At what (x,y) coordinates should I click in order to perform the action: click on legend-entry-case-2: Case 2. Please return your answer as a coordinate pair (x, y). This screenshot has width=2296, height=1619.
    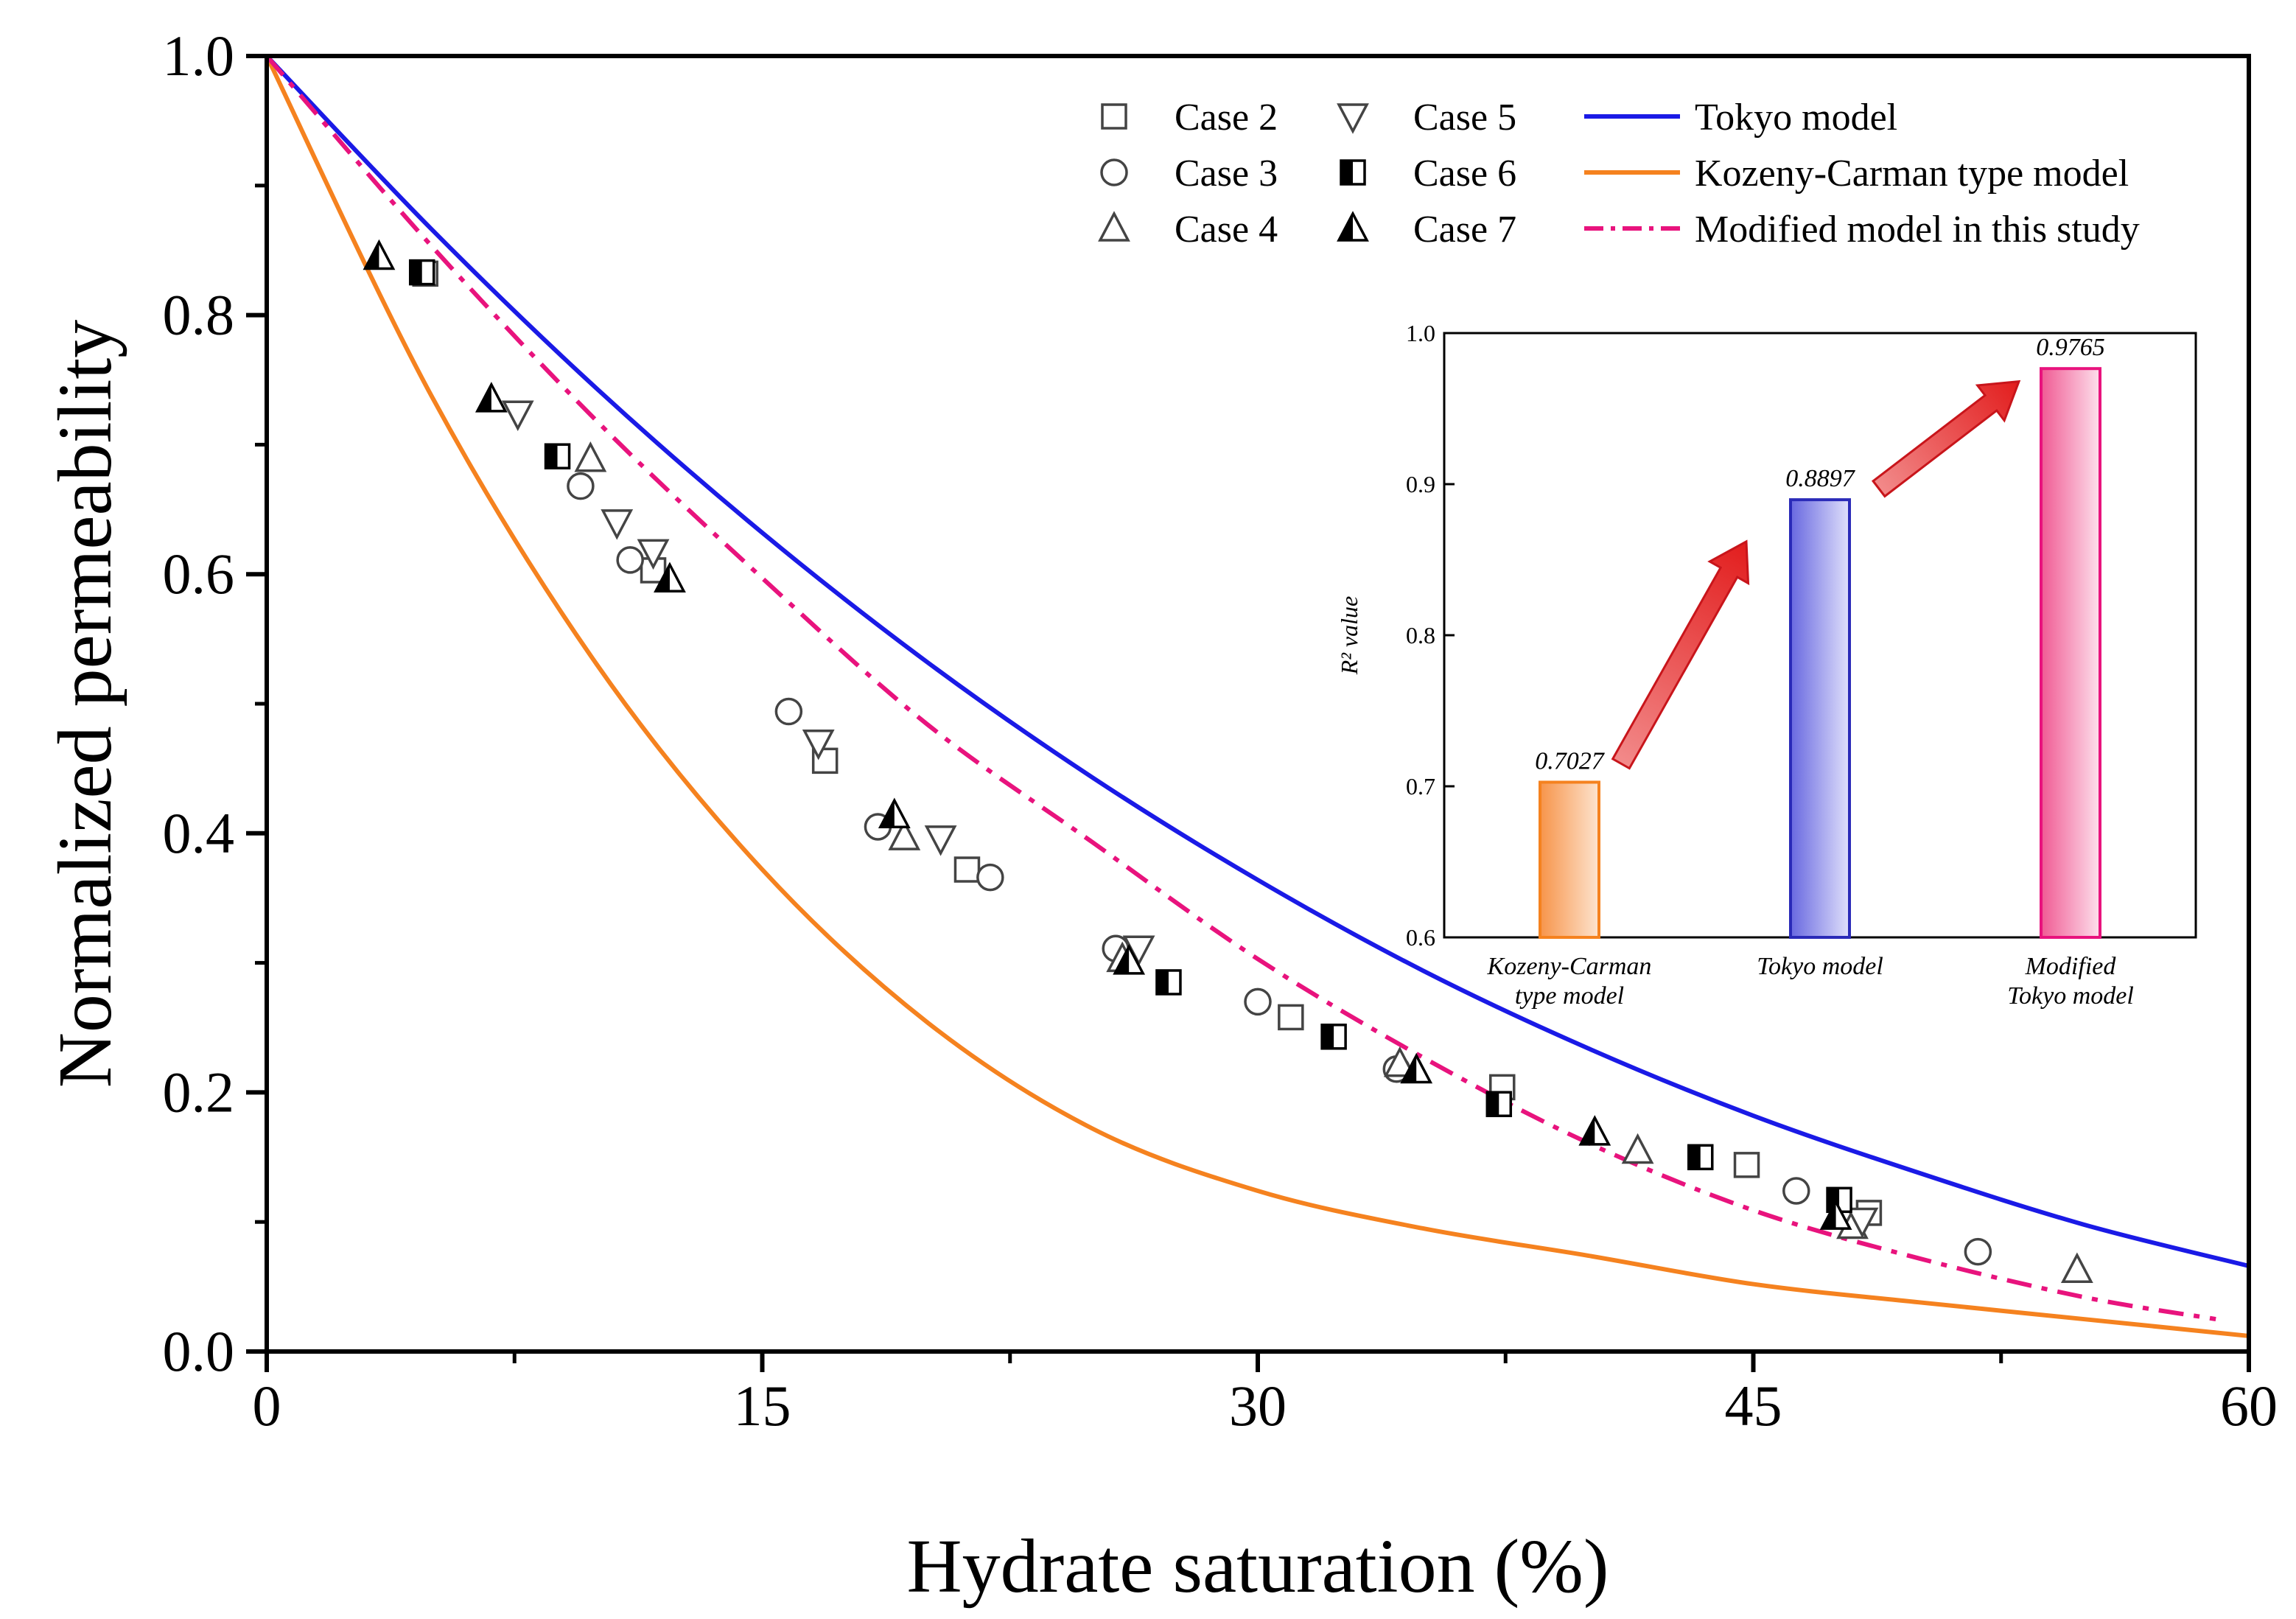
    Looking at the image, I should click on (1189, 118).